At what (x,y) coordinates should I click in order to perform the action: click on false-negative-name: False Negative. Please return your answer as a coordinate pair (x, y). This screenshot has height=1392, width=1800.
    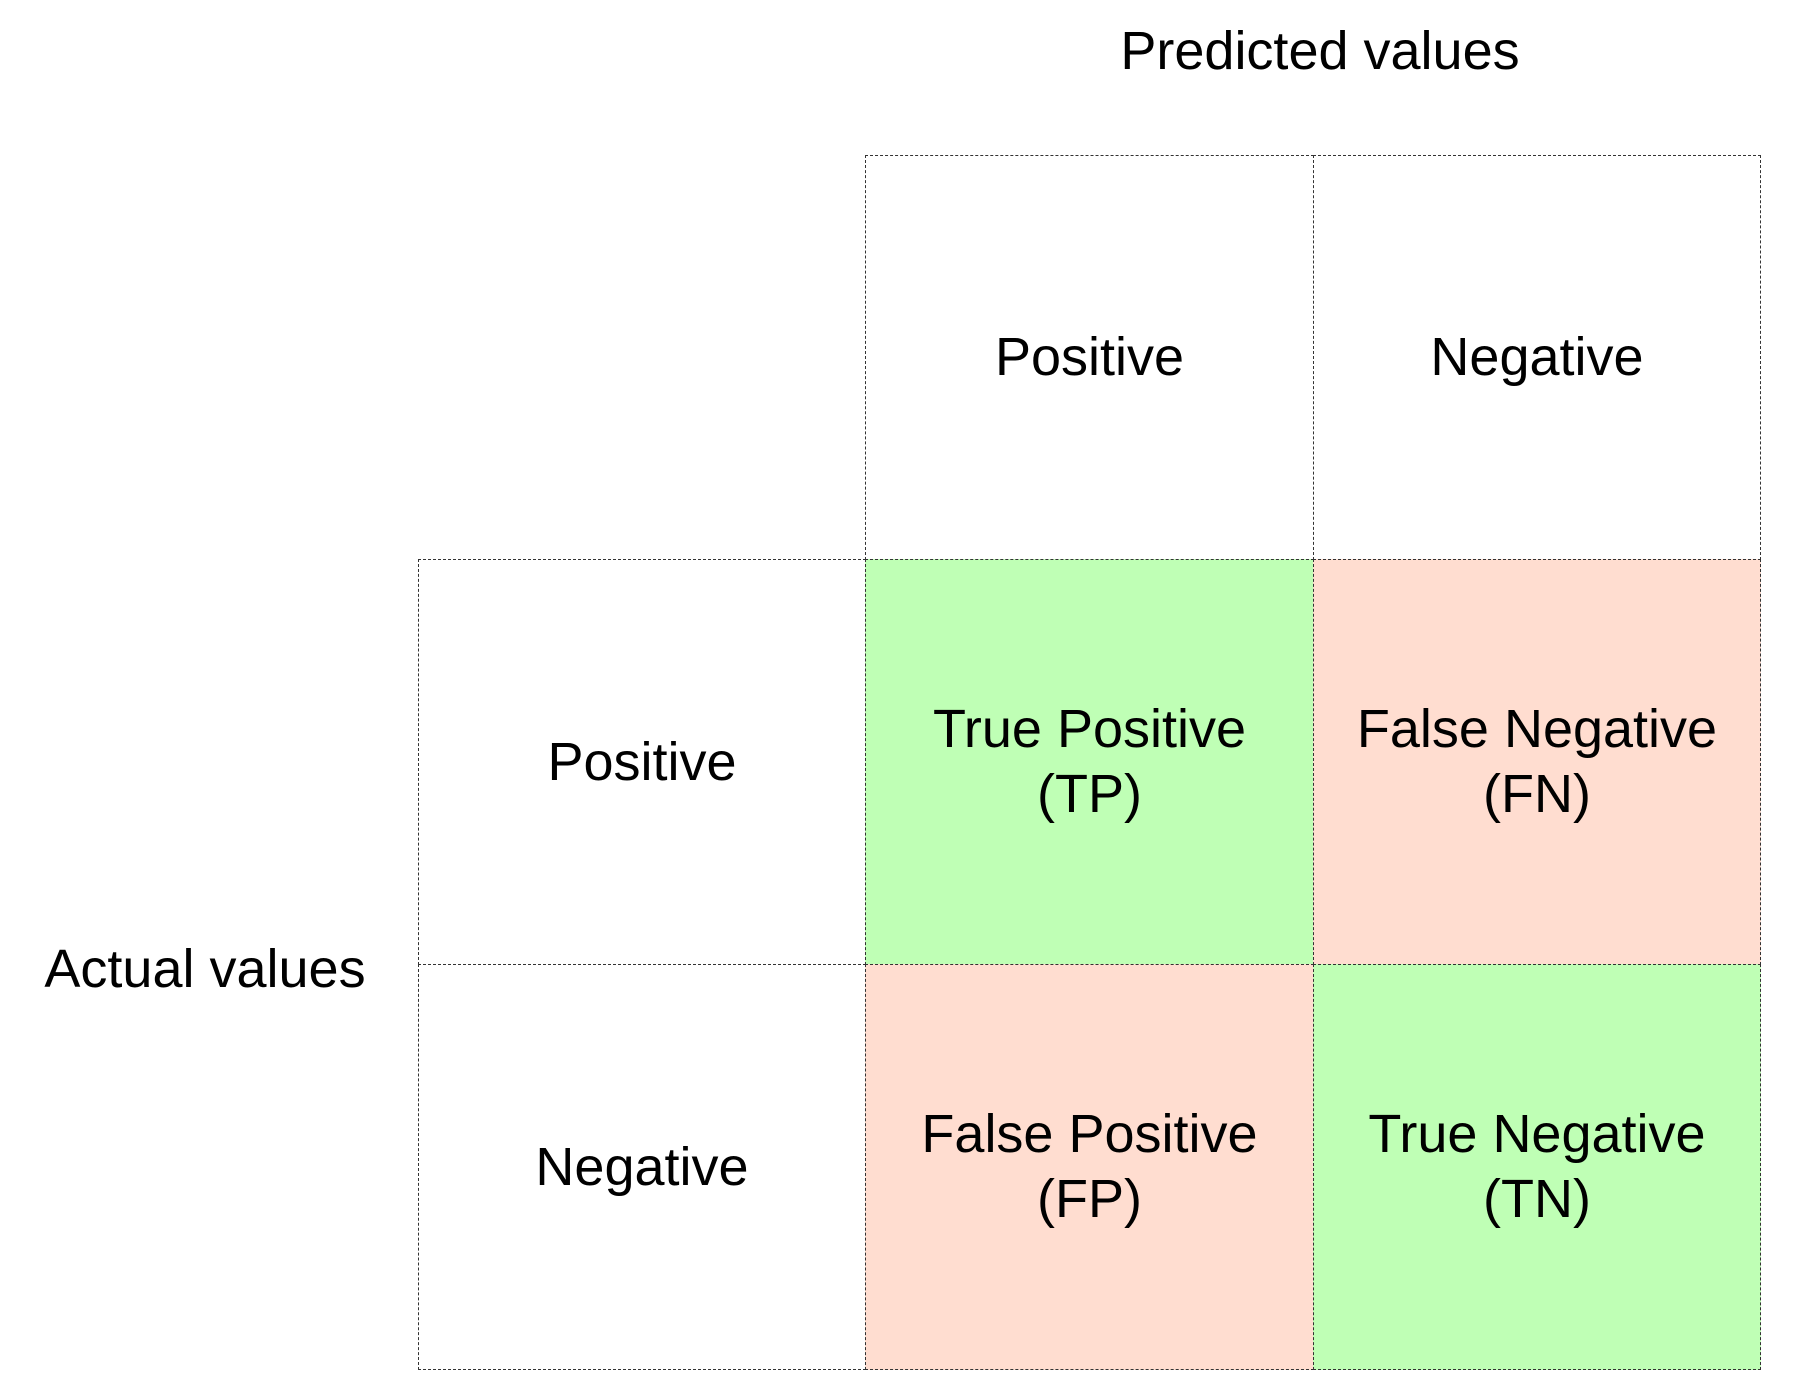
    Looking at the image, I should click on (1537, 729).